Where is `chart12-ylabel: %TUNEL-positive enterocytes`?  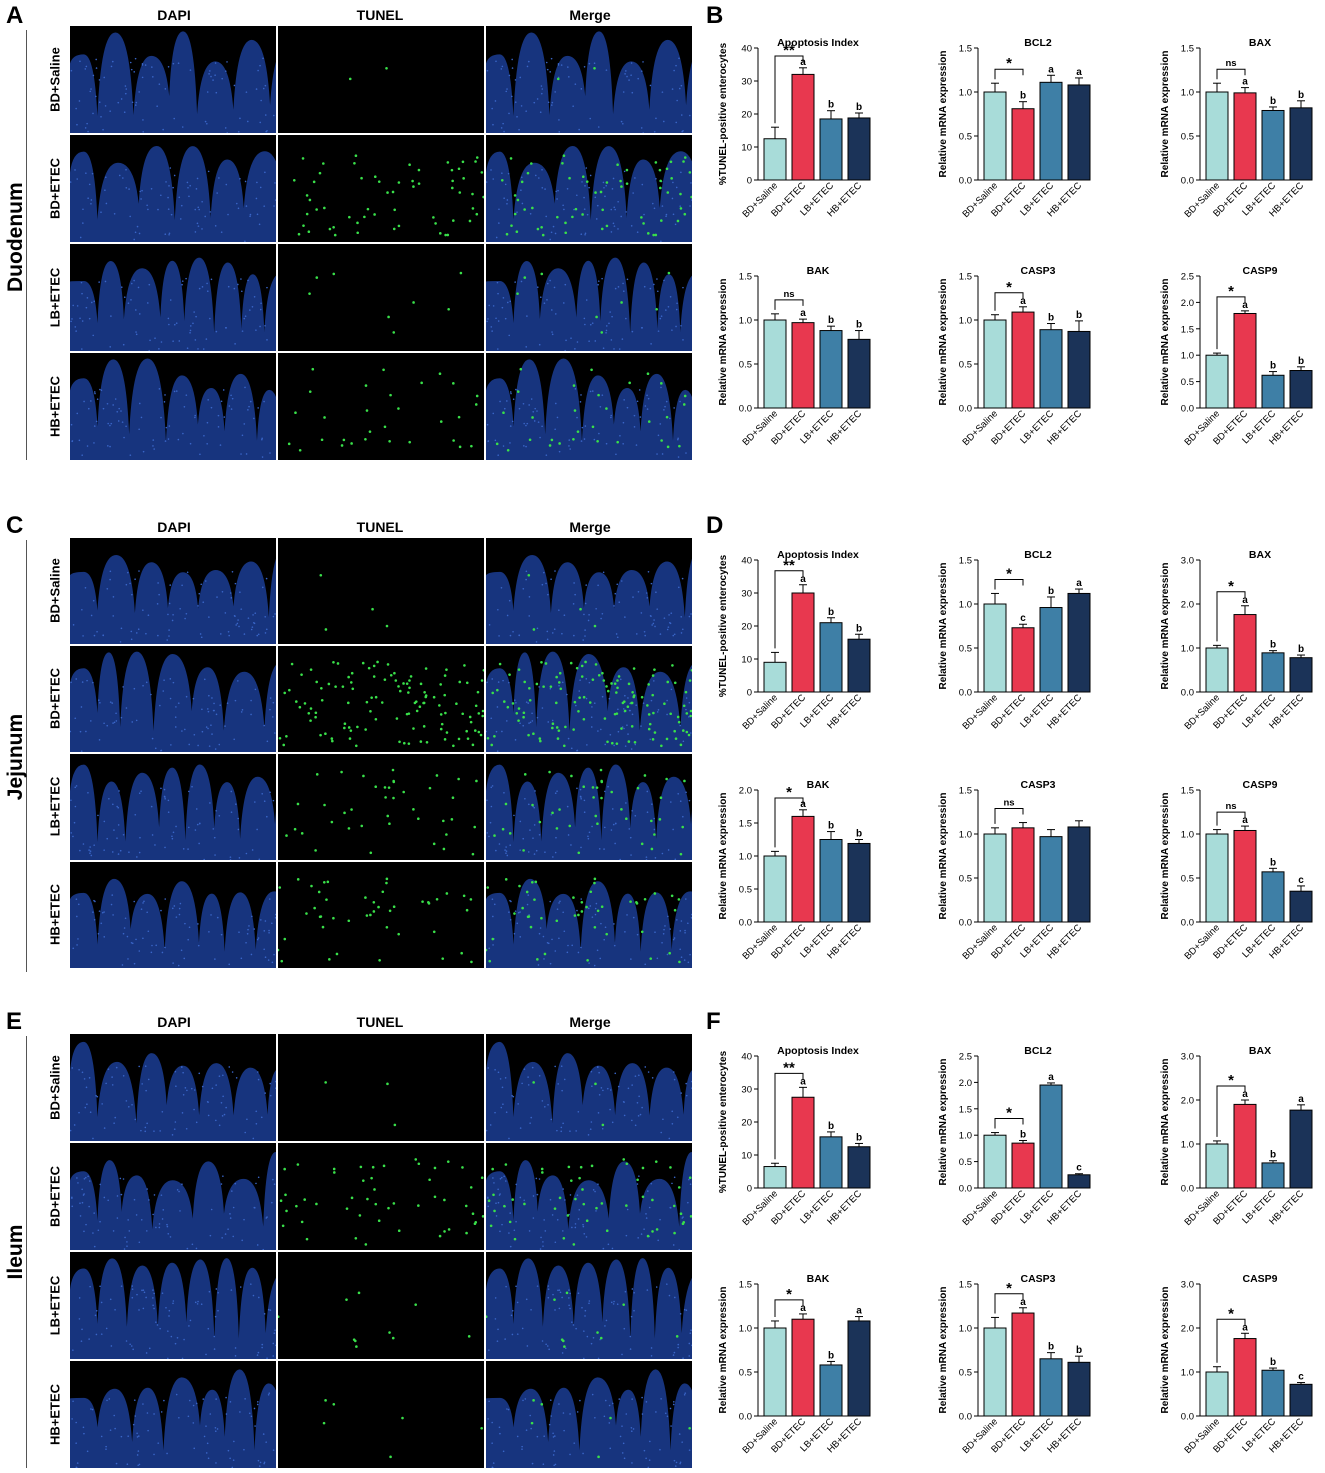 chart12-ylabel: %TUNEL-positive enterocytes is located at coordinates (723, 1121).